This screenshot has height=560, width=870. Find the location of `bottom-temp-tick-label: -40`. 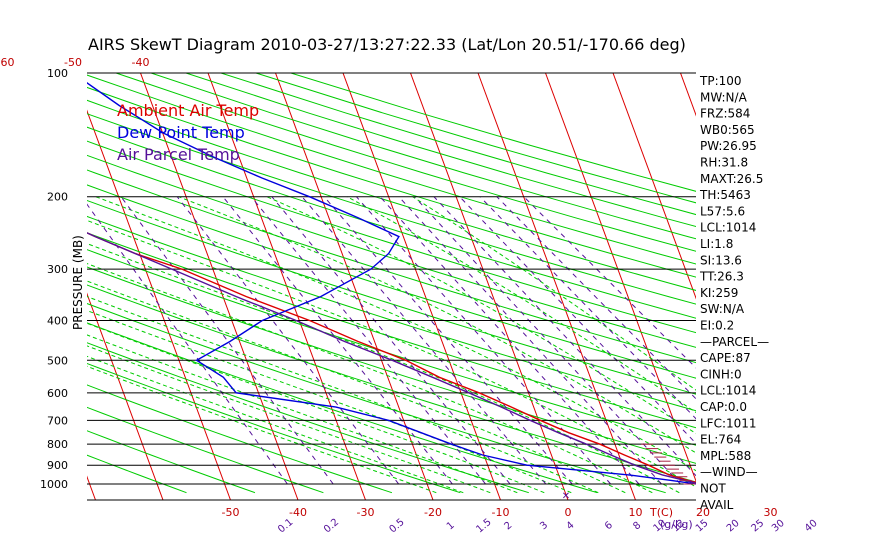

bottom-temp-tick-label: -40 is located at coordinates (298, 512).